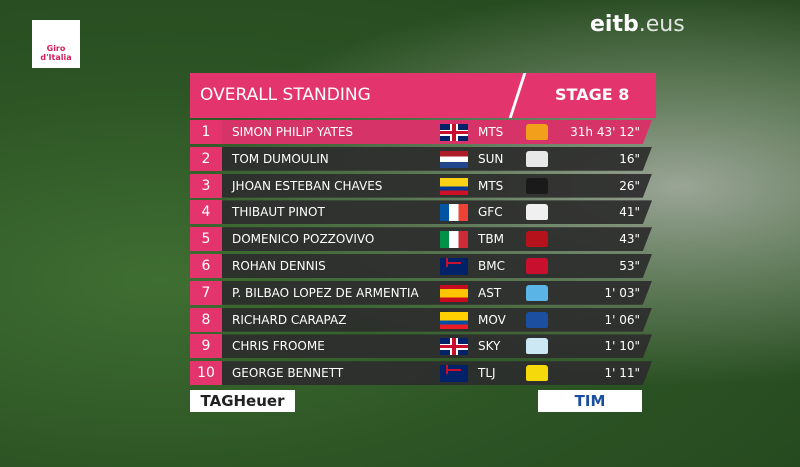 This screenshot has width=800, height=467. Describe the element at coordinates (423, 95) in the screenshot. I see `header-bar` at that location.